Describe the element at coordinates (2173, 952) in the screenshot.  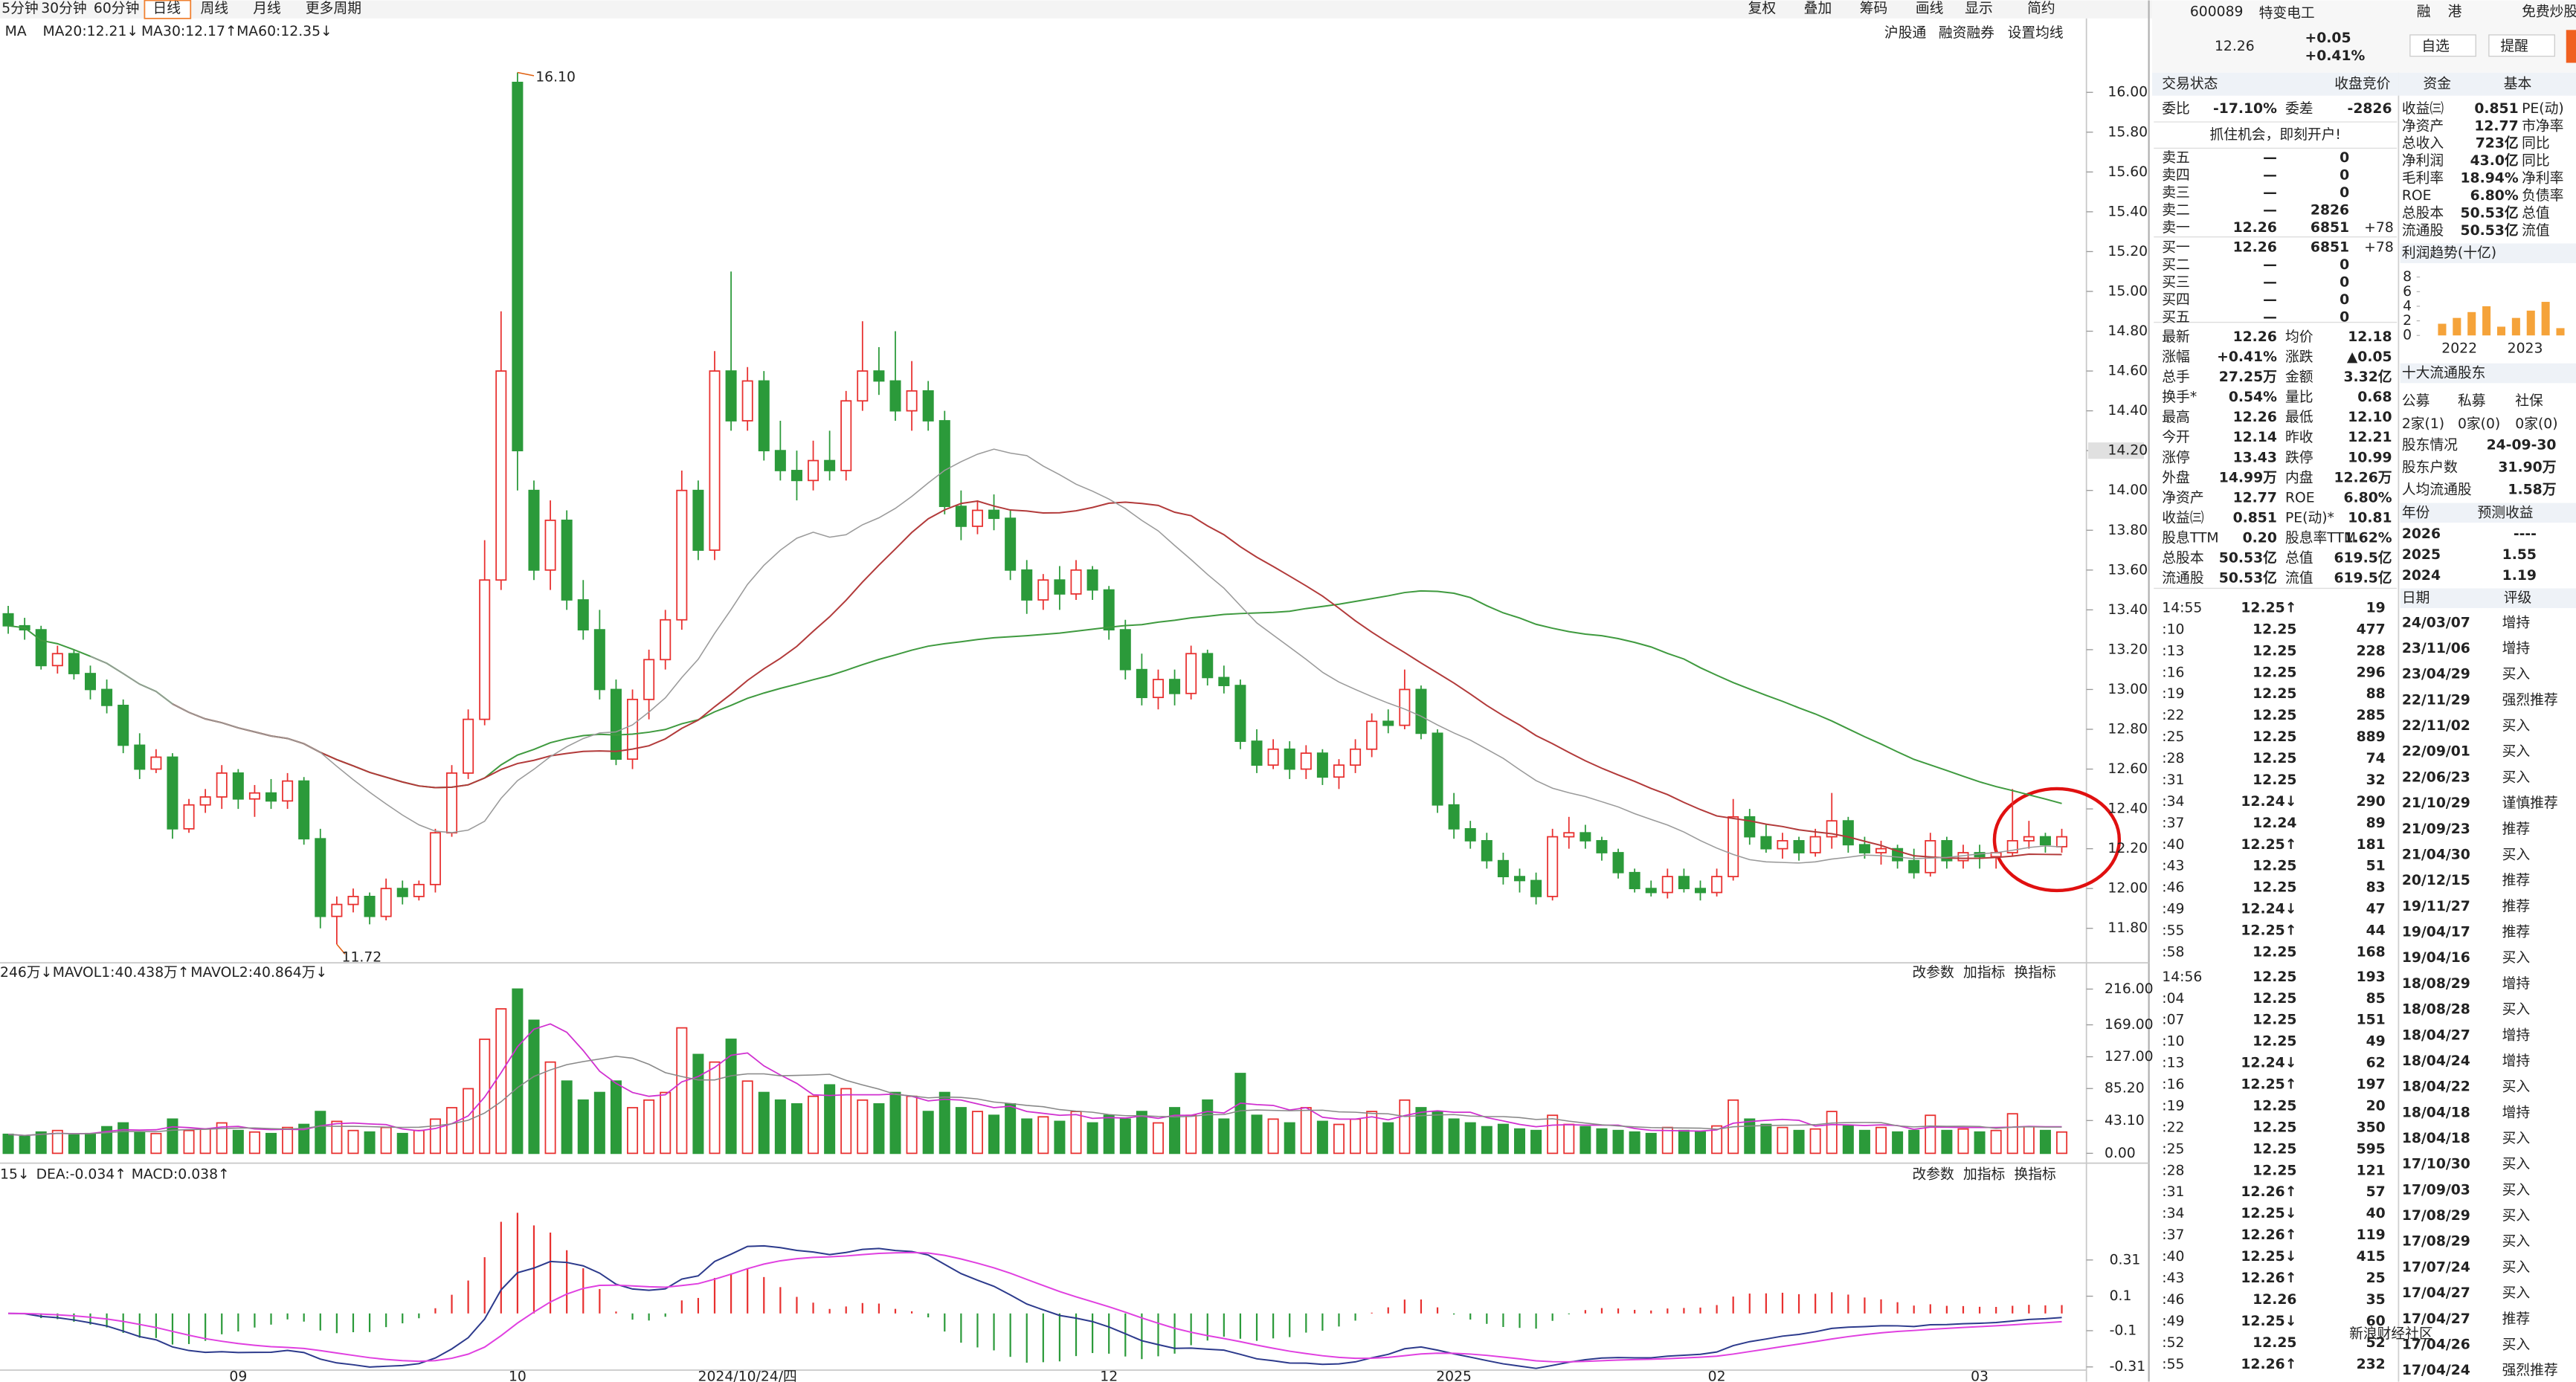
I see `trade-time: :58` at that location.